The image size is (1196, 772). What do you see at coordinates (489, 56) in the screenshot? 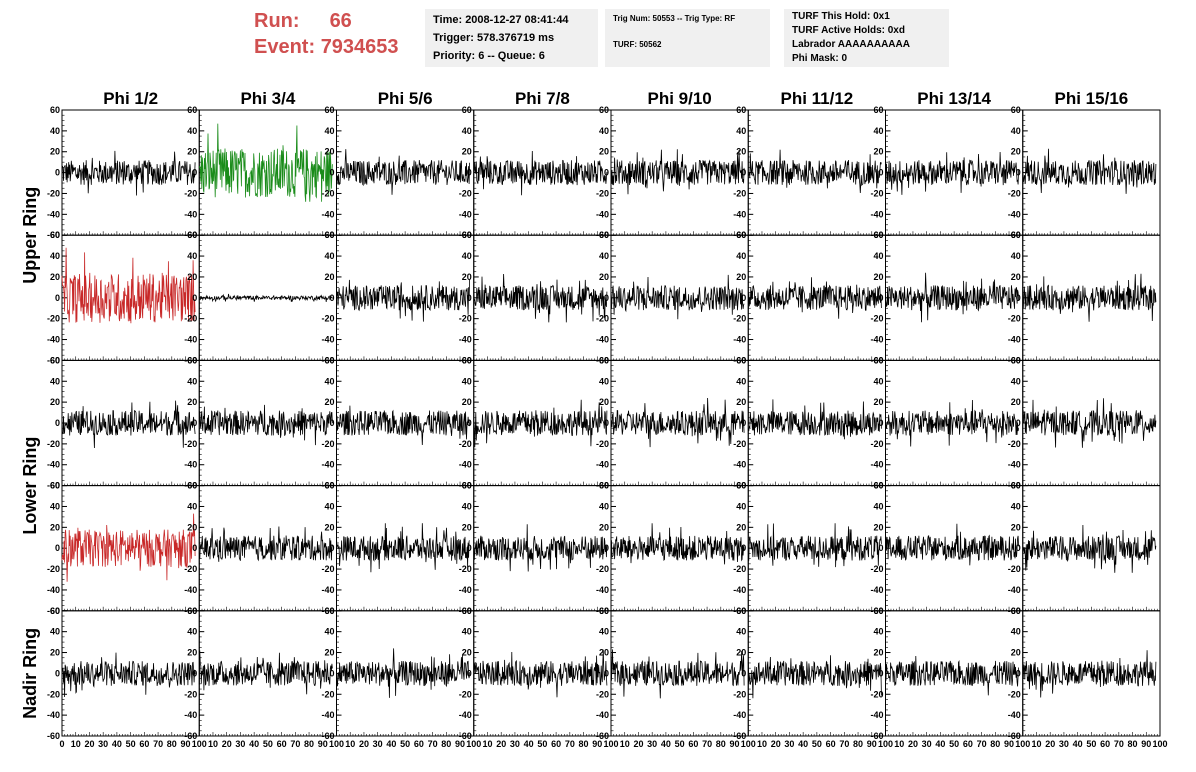
I see `priority-text: Priority: 6 -- Queue: 6` at bounding box center [489, 56].